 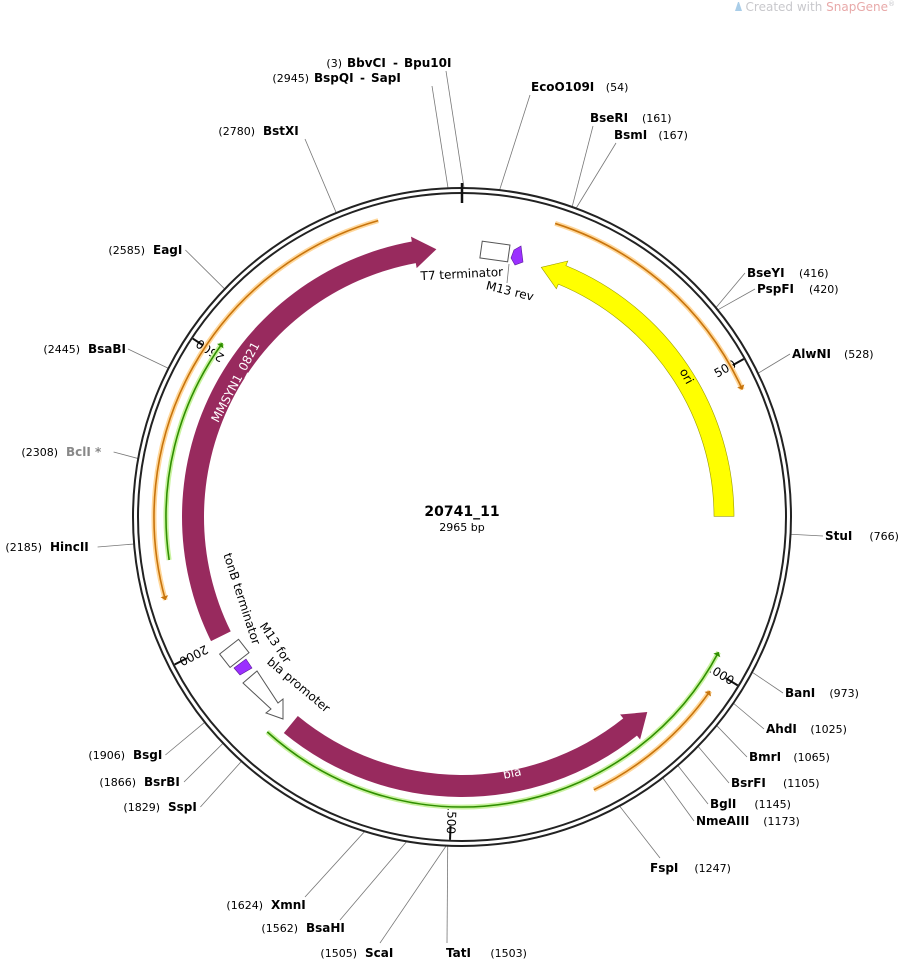 I want to click on feature-ori, so click(x=637, y=388).